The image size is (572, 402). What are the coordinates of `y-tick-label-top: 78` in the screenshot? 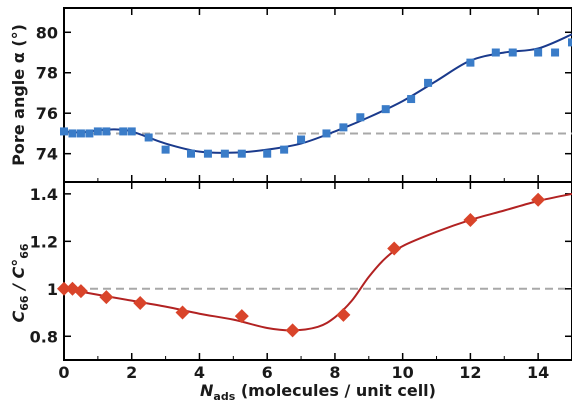 It's located at (47, 73).